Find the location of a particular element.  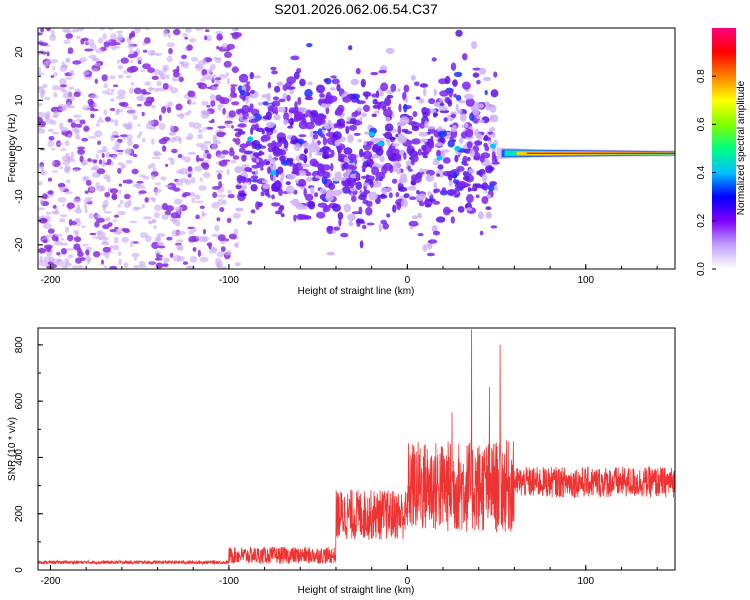

y-tick-label: 200 is located at coordinates (19, 513).